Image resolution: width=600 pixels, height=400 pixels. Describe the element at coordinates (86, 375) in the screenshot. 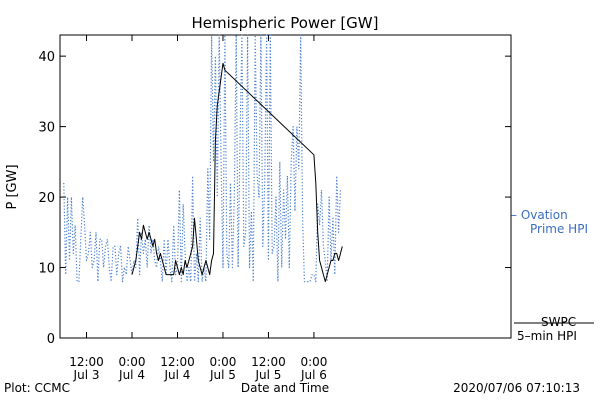

I see `x-tick-day-0: Jul 3` at that location.